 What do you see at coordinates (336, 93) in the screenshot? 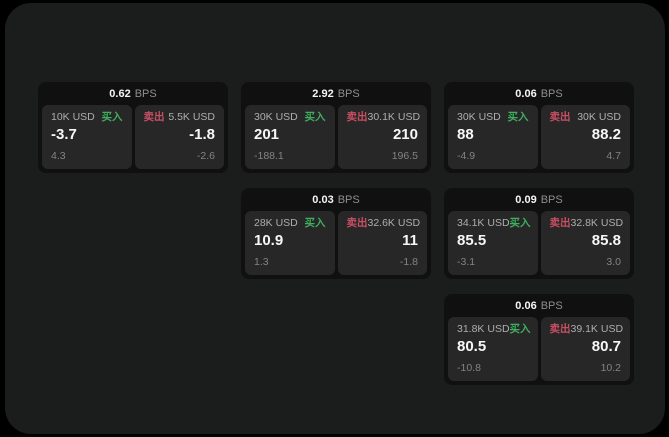
I see `bps-header: 2.92 BPS` at bounding box center [336, 93].